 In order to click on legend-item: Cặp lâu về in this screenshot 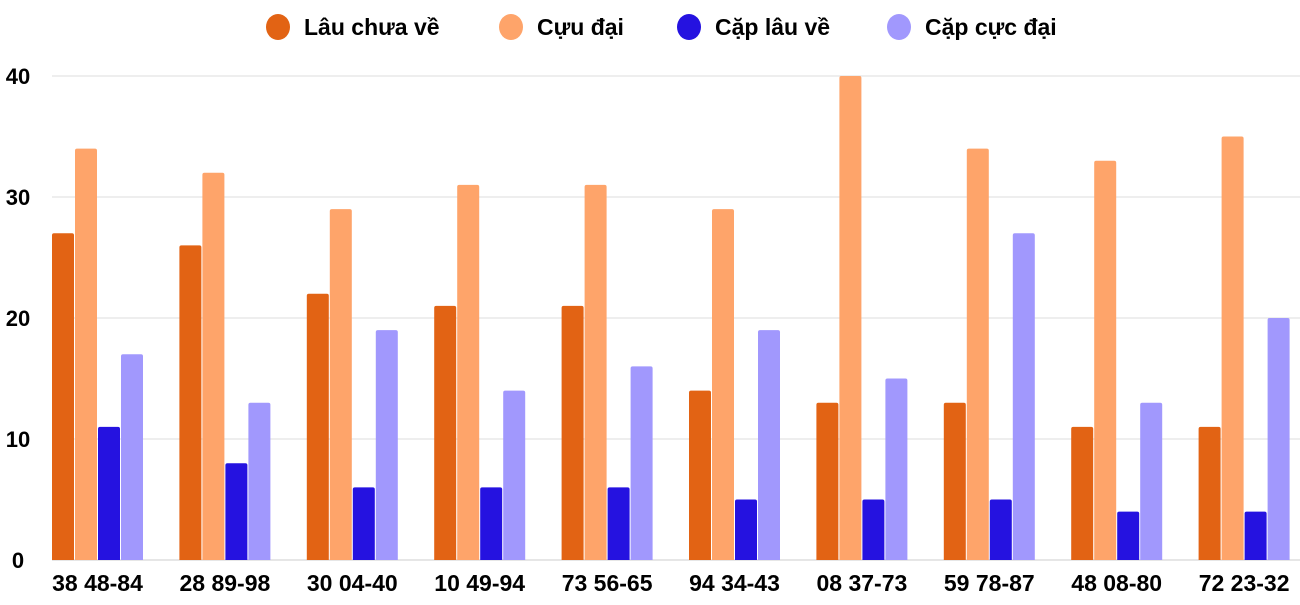, I will do `click(753, 27)`.